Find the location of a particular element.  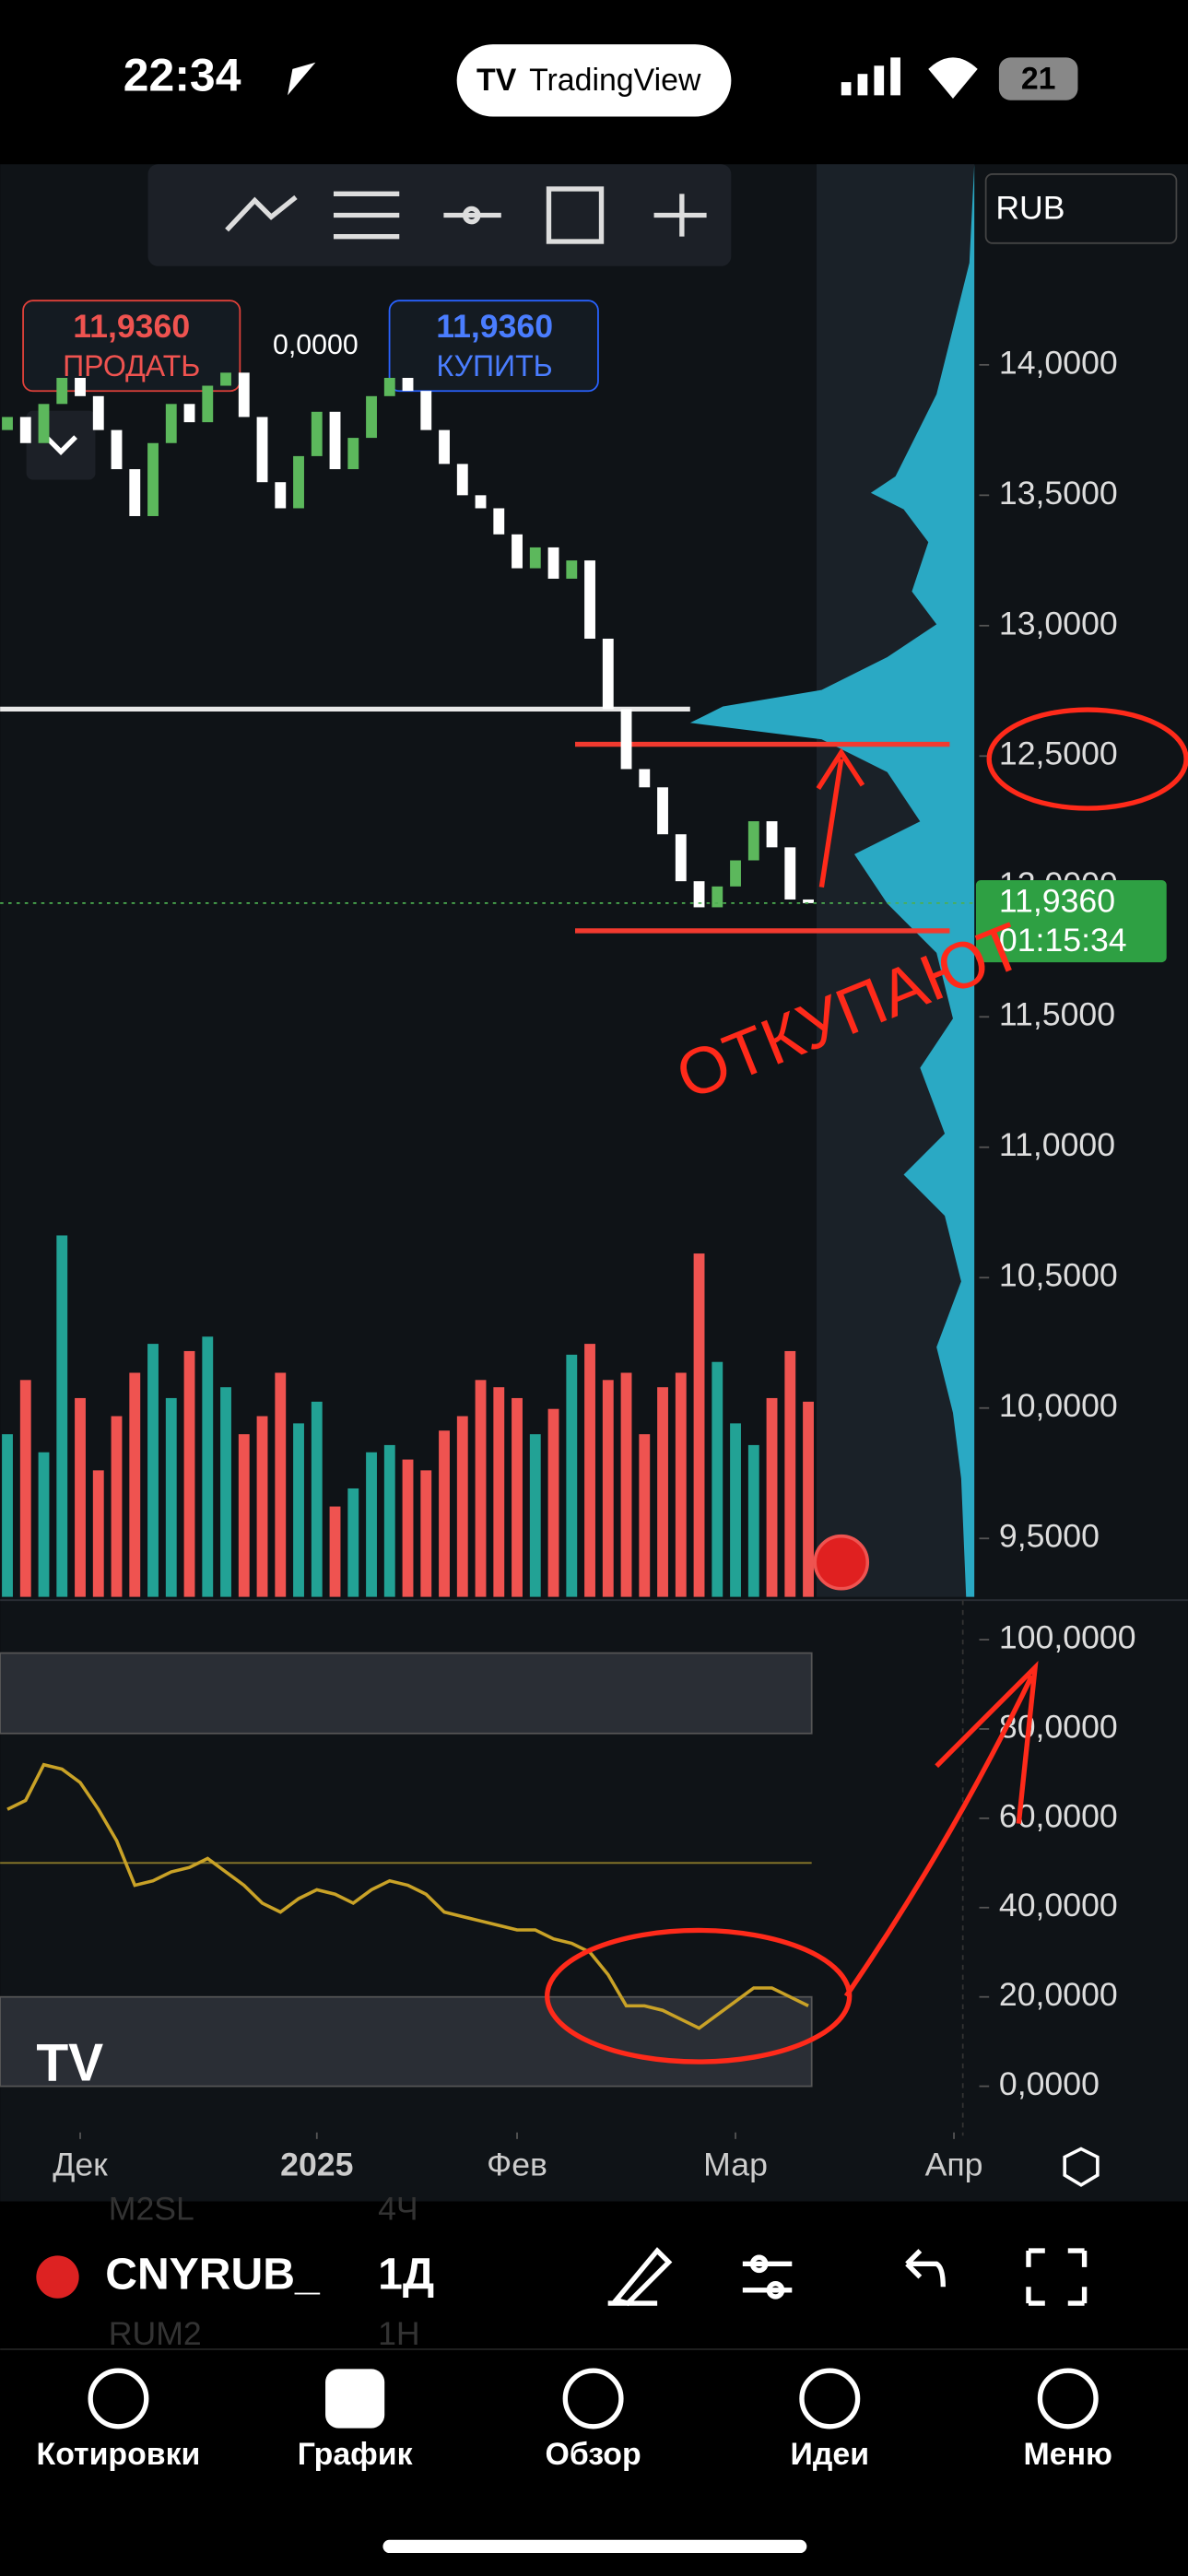

osc-y-tick-label: 20,0000 is located at coordinates (1058, 1995).